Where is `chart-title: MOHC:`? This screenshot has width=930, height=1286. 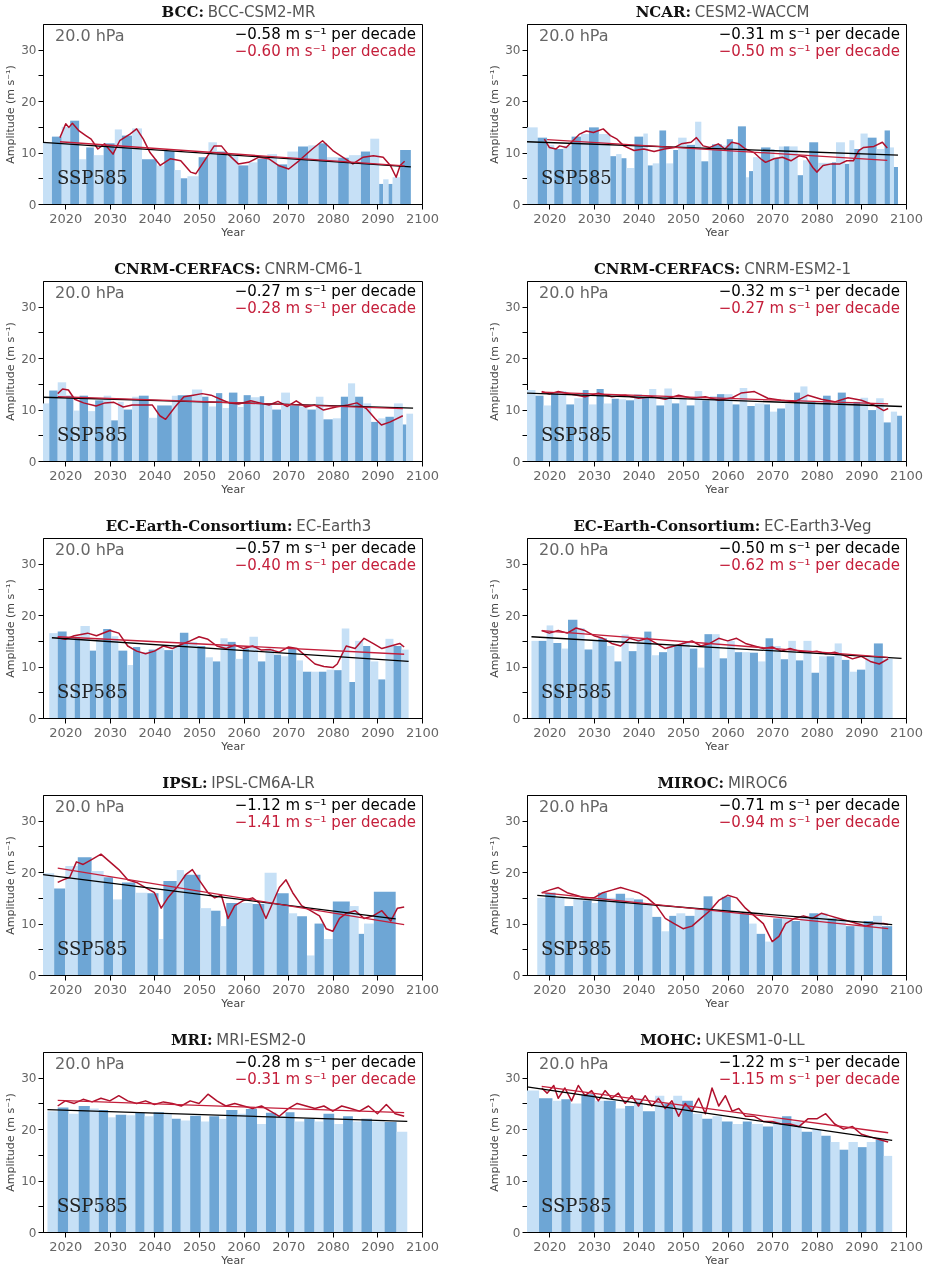 chart-title: MOHC: is located at coordinates (671, 1040).